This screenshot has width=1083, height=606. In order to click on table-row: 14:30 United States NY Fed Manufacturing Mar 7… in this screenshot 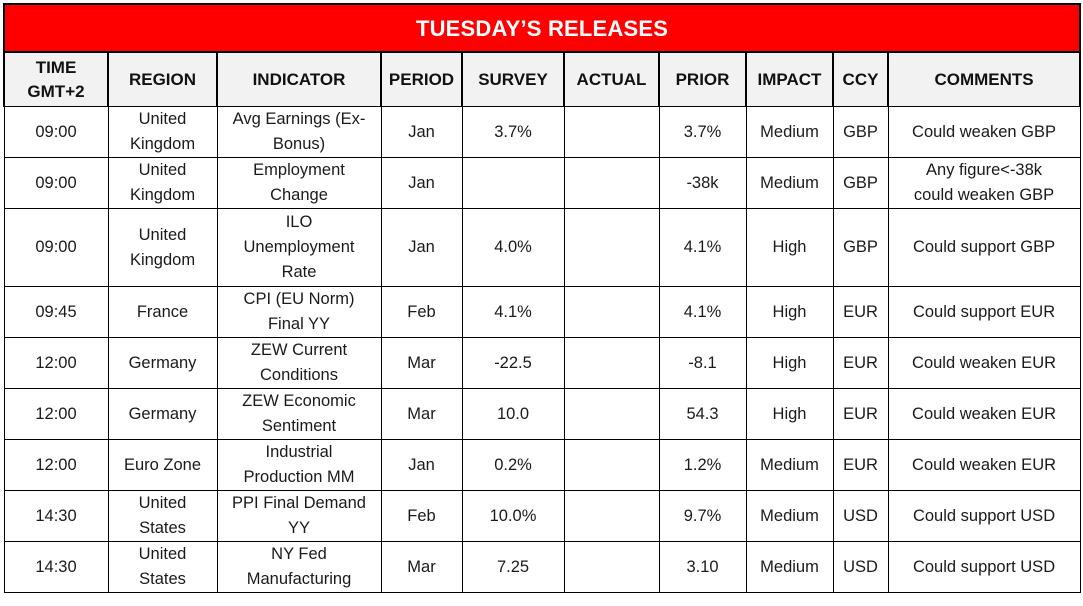, I will do `click(542, 567)`.